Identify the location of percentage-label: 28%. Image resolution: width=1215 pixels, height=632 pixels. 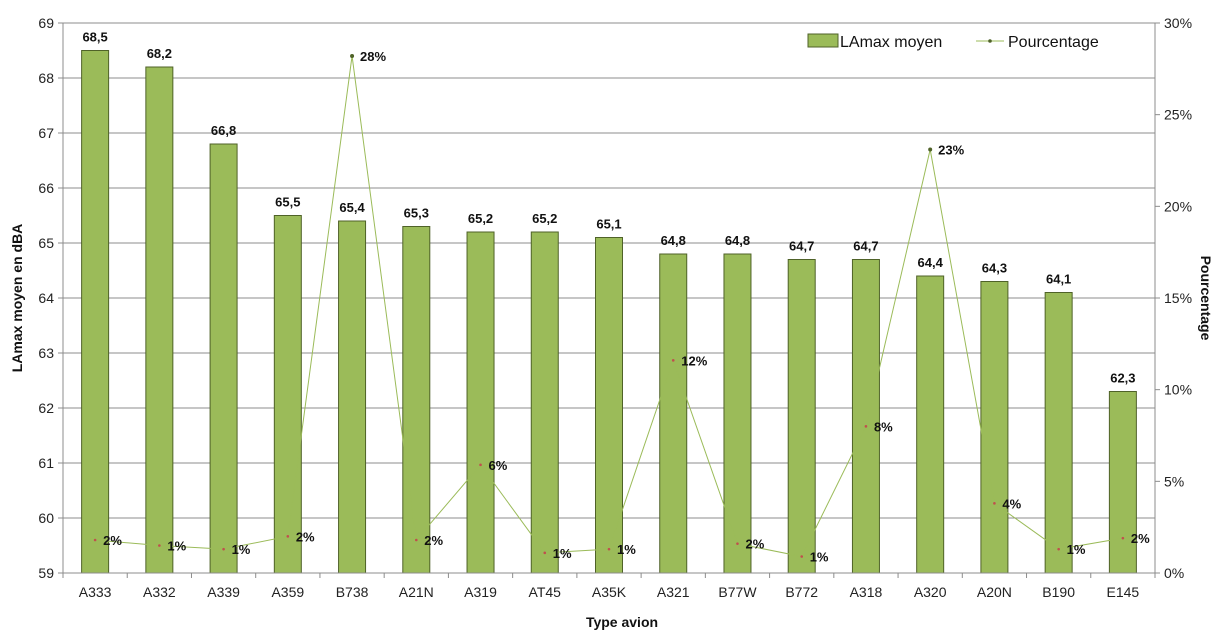
(373, 56).